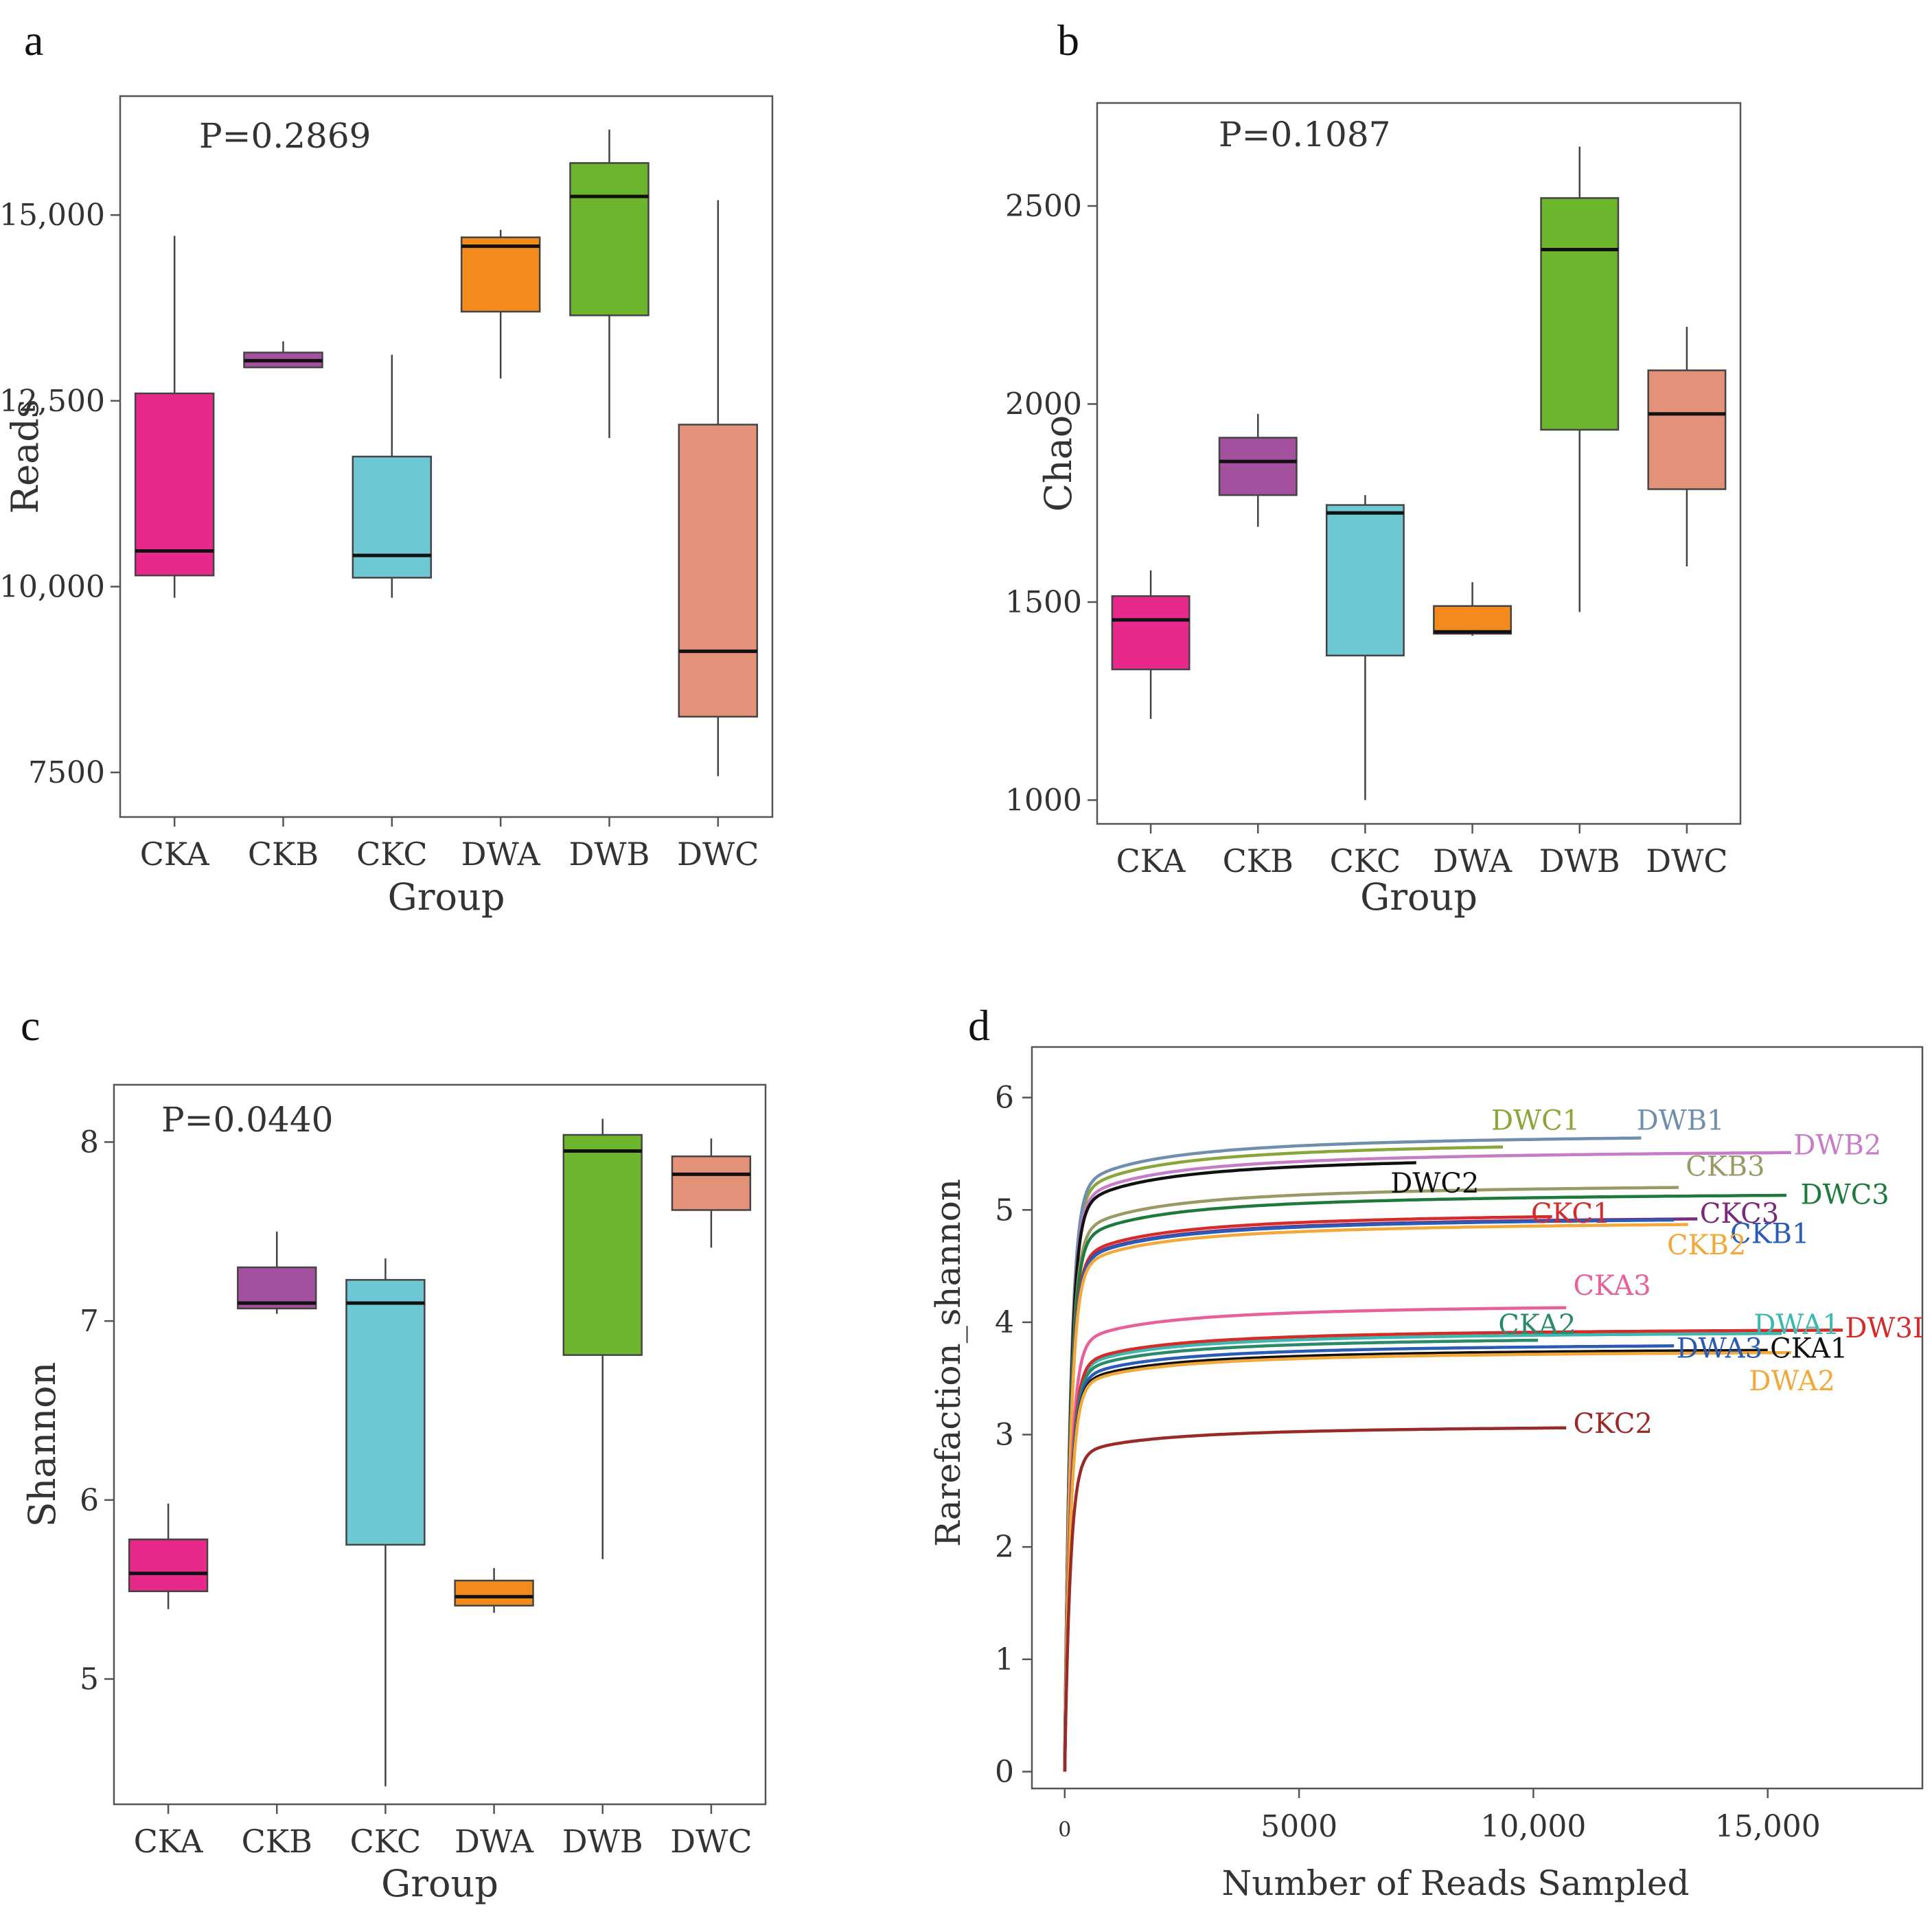  Describe the element at coordinates (66, 772) in the screenshot. I see `y-tick-label: 7500` at that location.